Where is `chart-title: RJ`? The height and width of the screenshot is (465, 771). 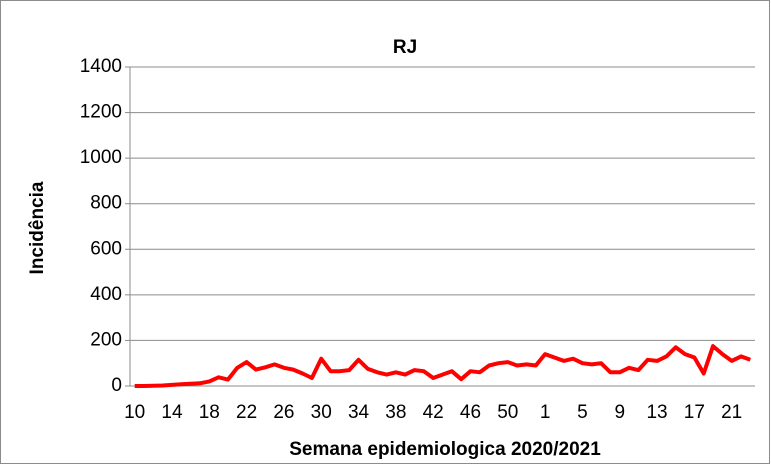
chart-title: RJ is located at coordinates (405, 47).